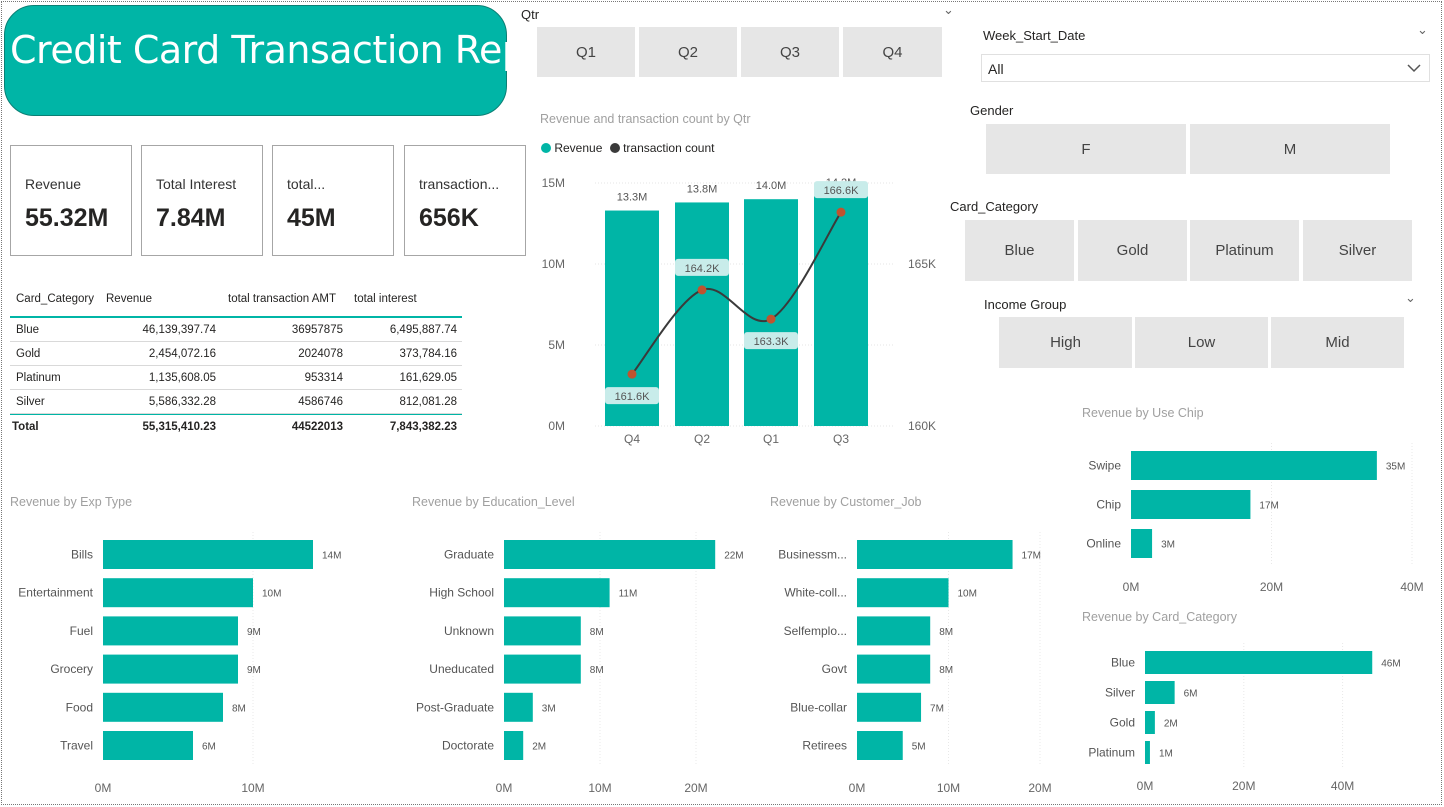  Describe the element at coordinates (28, 354) in the screenshot. I see `table-cell: Gold` at that location.